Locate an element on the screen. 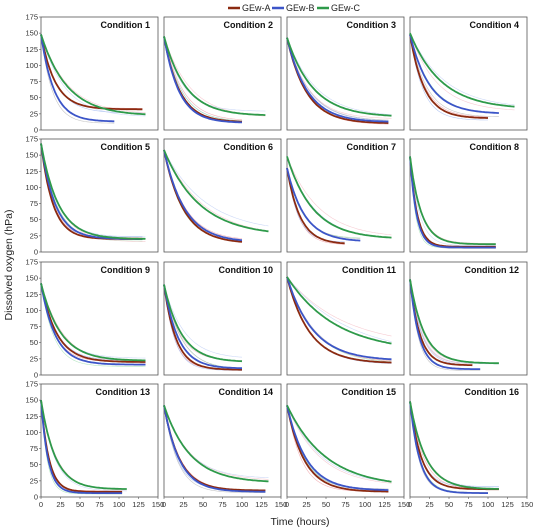  legend-label: GEw-A is located at coordinates (256, 8).